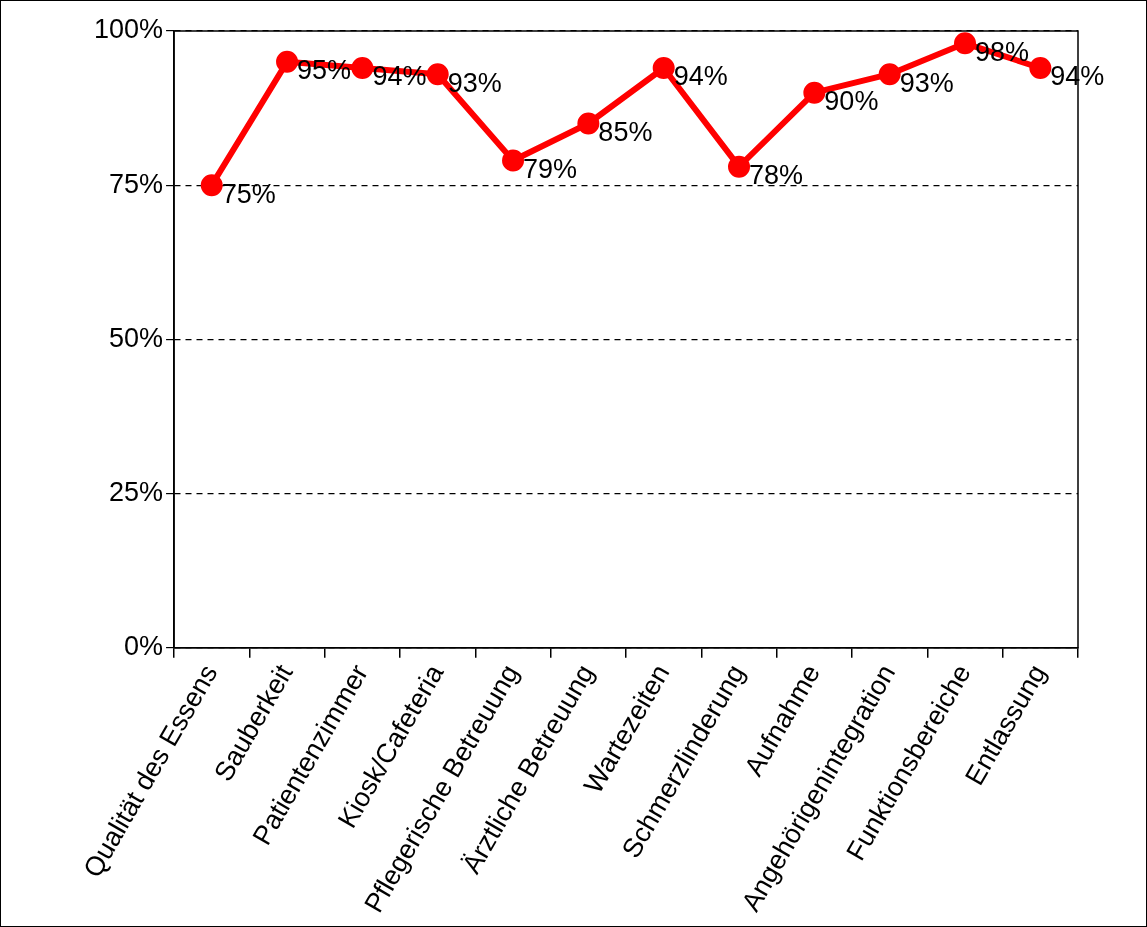 Image resolution: width=1147 pixels, height=927 pixels. Describe the element at coordinates (248, 193) in the screenshot. I see `data-label: 75%` at that location.